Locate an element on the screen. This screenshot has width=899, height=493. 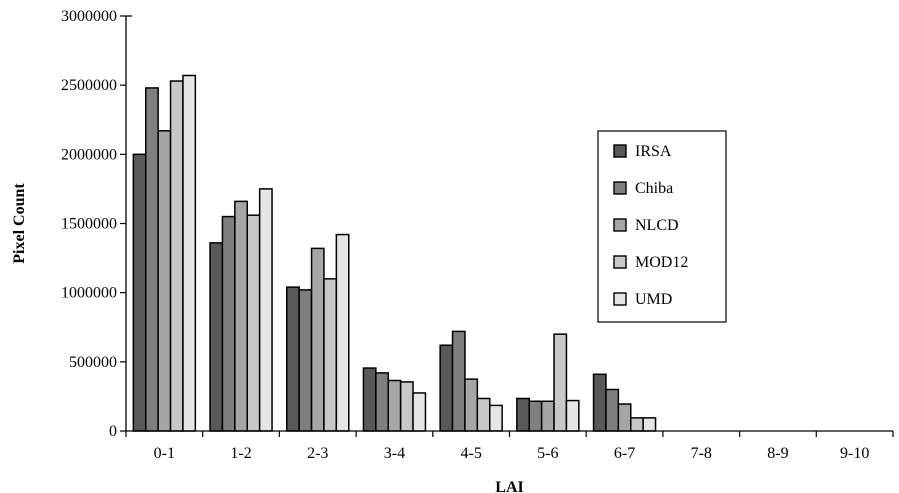
legend-swatch-mod12 is located at coordinates (620, 262).